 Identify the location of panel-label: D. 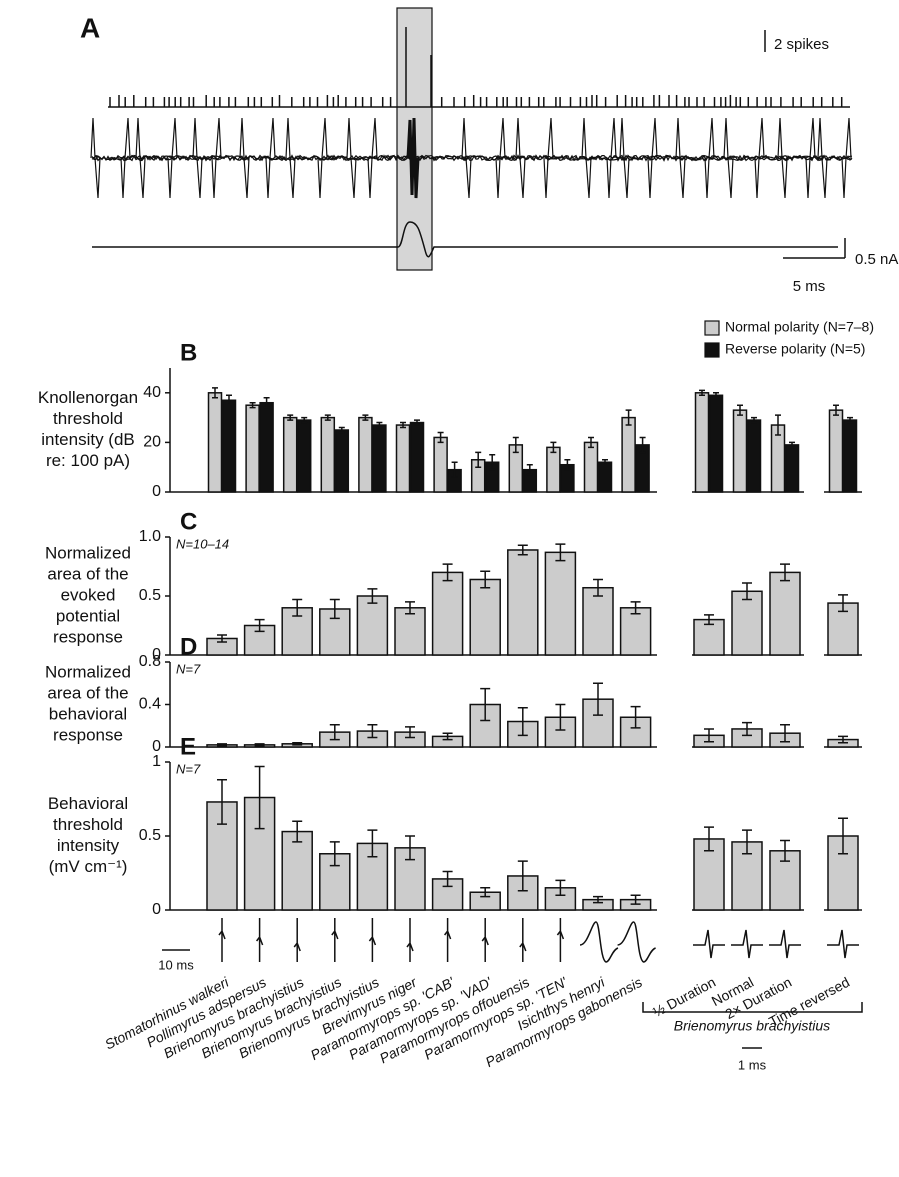
(188, 646).